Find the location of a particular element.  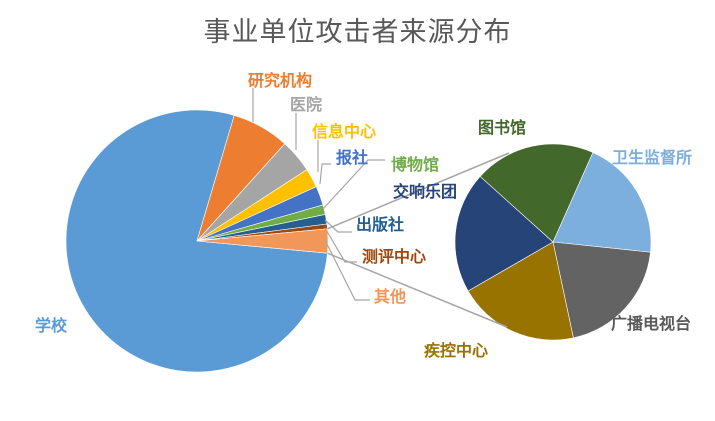

connector-line-bottom is located at coordinates (417, 290).